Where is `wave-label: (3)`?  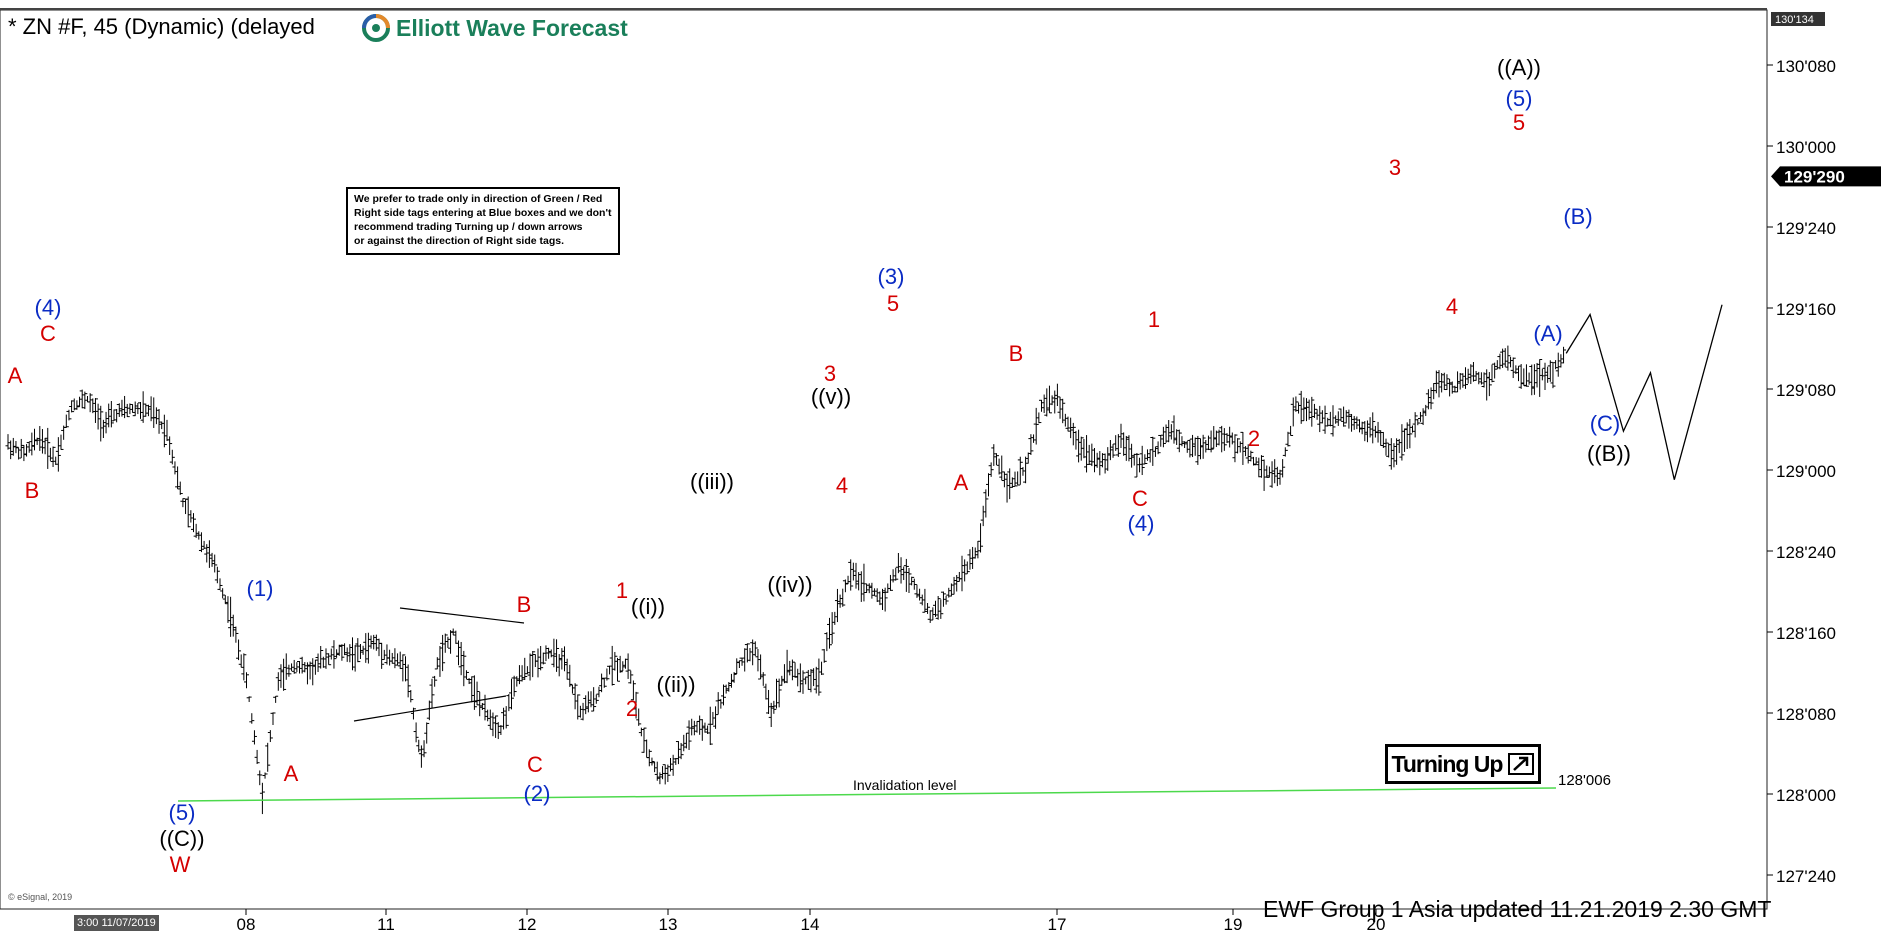 wave-label: (3) is located at coordinates (891, 276).